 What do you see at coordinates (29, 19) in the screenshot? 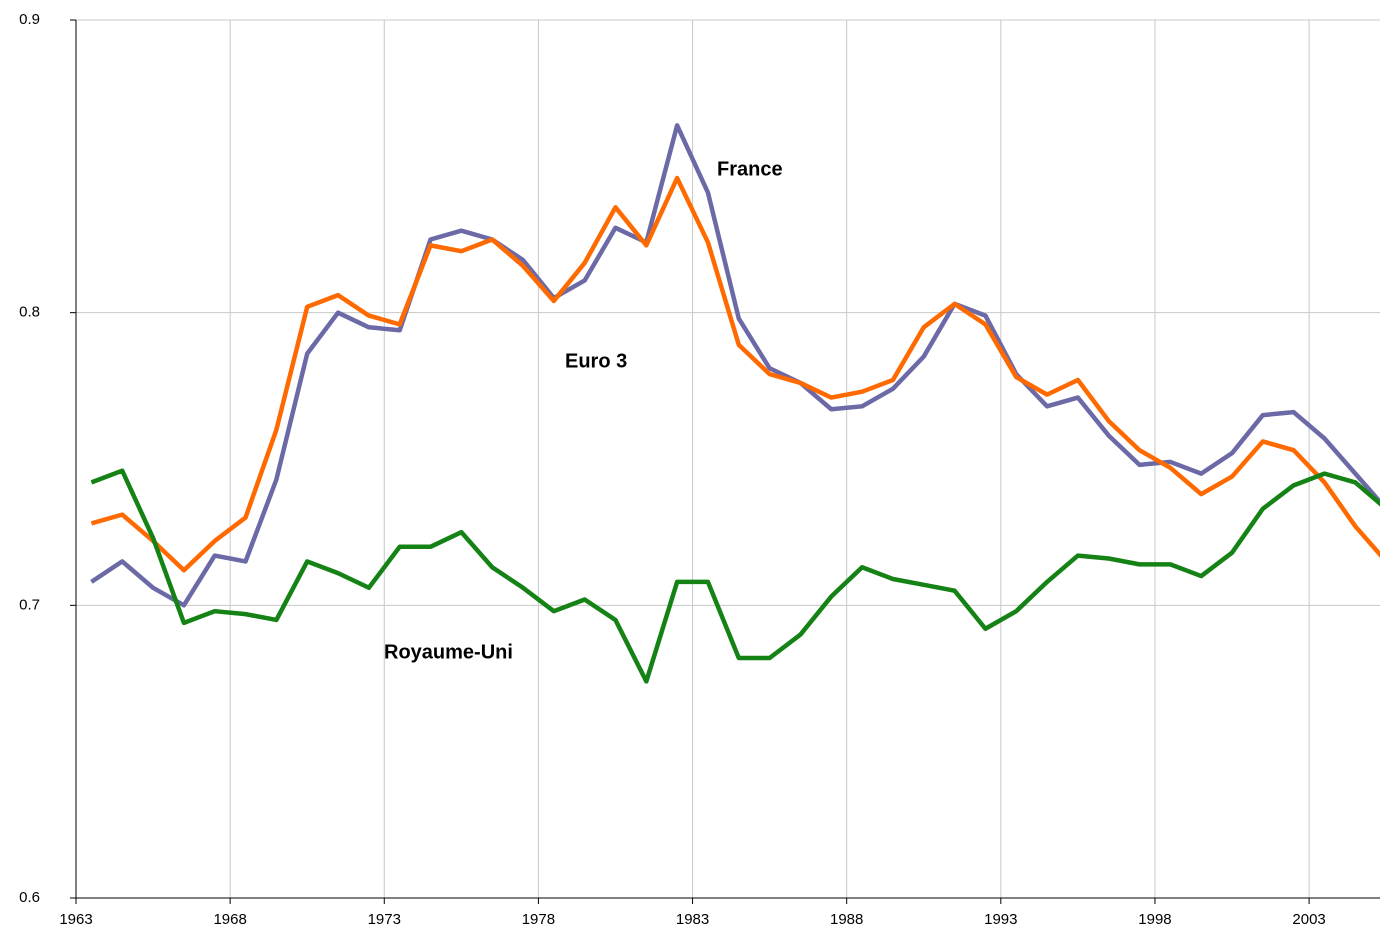
I see `y-tick-label: 0.9` at bounding box center [29, 19].